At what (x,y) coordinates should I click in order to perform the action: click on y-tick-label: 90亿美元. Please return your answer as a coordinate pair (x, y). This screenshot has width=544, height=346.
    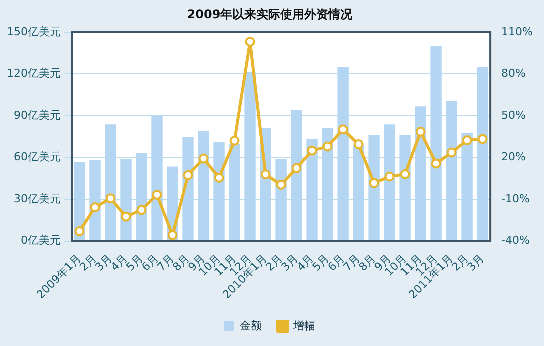
    Looking at the image, I should click on (37, 115).